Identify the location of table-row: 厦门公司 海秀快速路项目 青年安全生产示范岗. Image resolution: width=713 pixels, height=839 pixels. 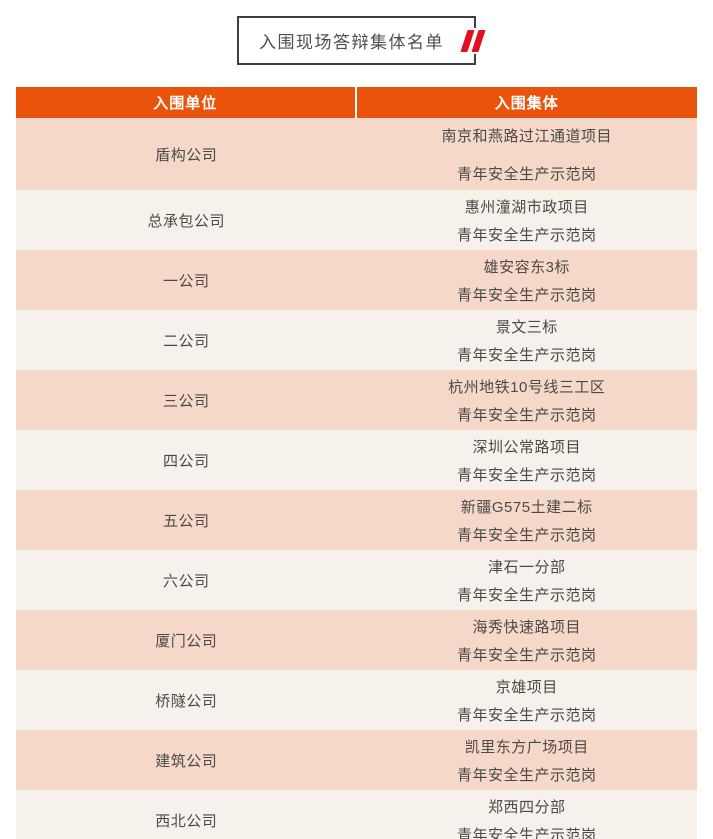
(356, 640).